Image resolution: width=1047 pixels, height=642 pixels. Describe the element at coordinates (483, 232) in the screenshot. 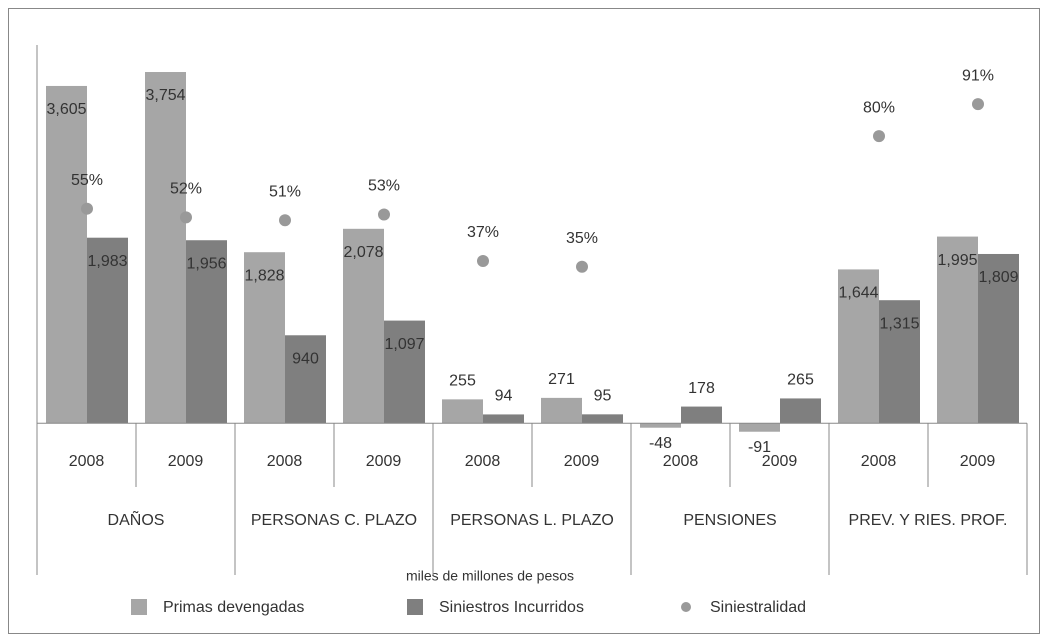

I see `data-label: 37%` at that location.